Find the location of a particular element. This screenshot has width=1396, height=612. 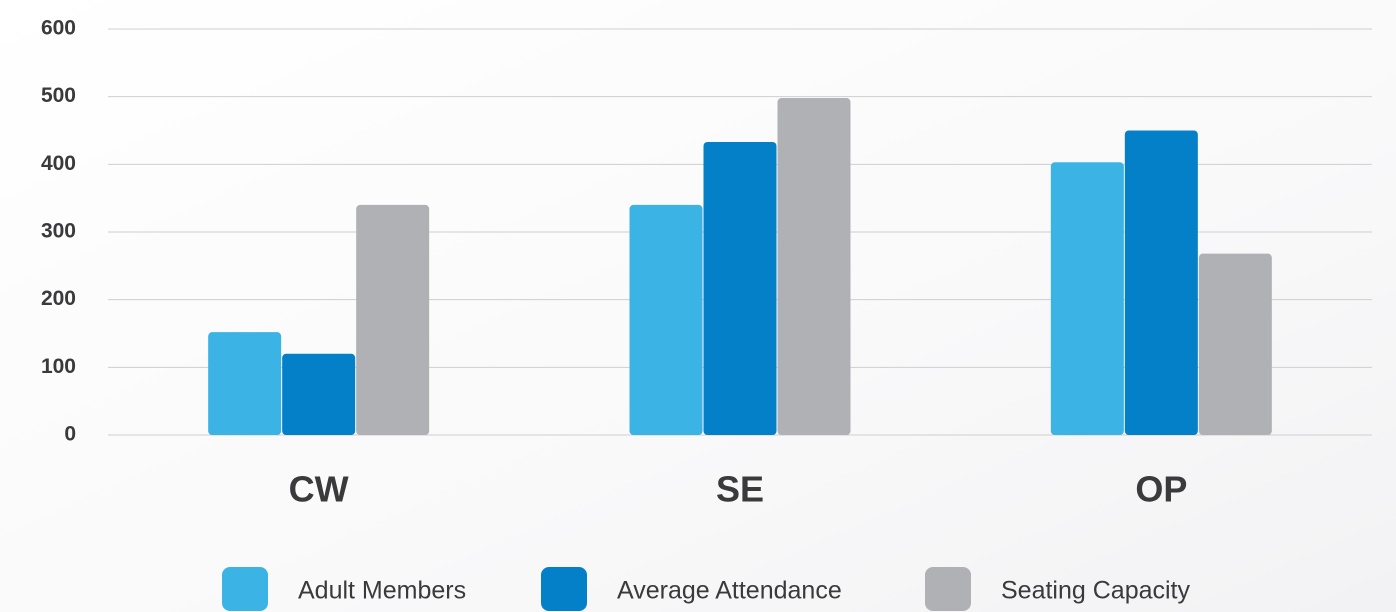

y-tick-label: 200 is located at coordinates (58, 298).